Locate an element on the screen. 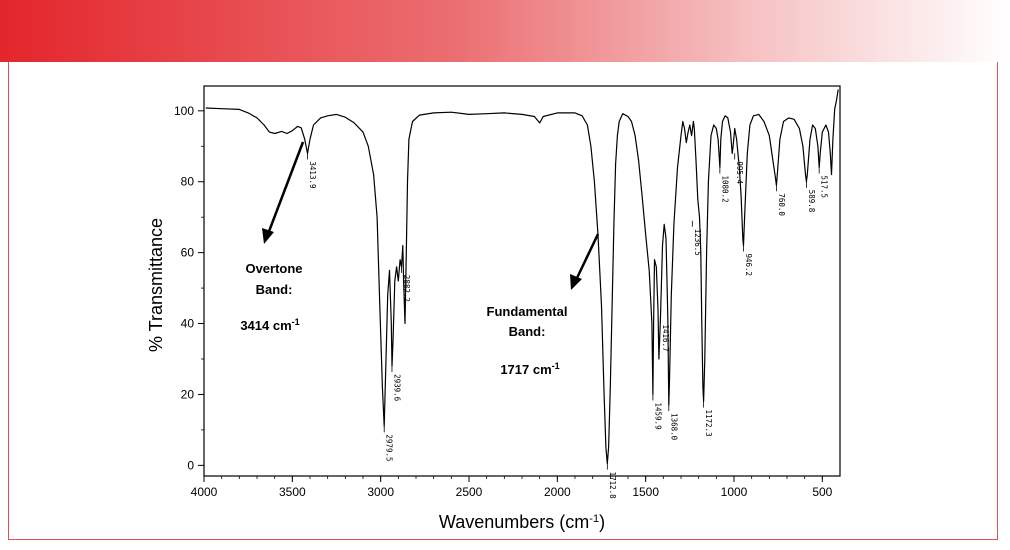 This screenshot has width=1010, height=550. overtone-annotation: Overtone Band: 3414 cm-1 is located at coordinates (272, 237).